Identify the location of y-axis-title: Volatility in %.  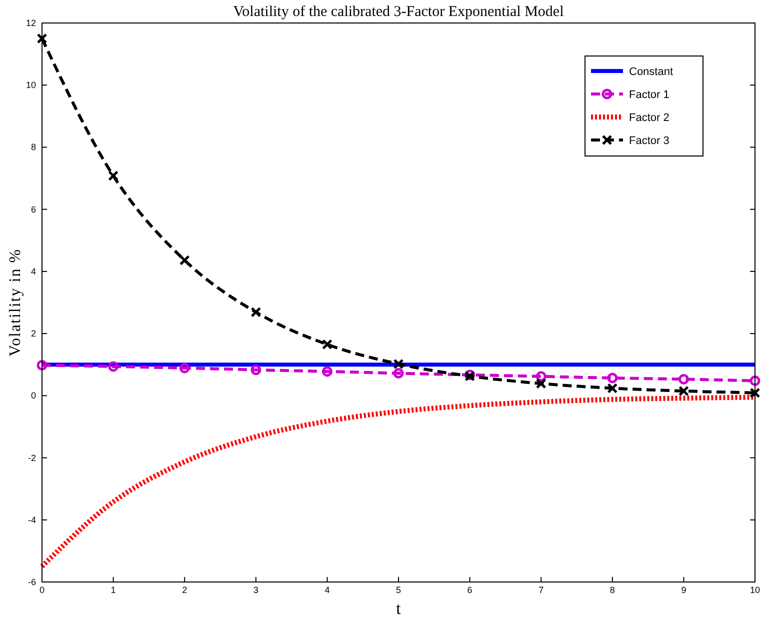
(15, 302).